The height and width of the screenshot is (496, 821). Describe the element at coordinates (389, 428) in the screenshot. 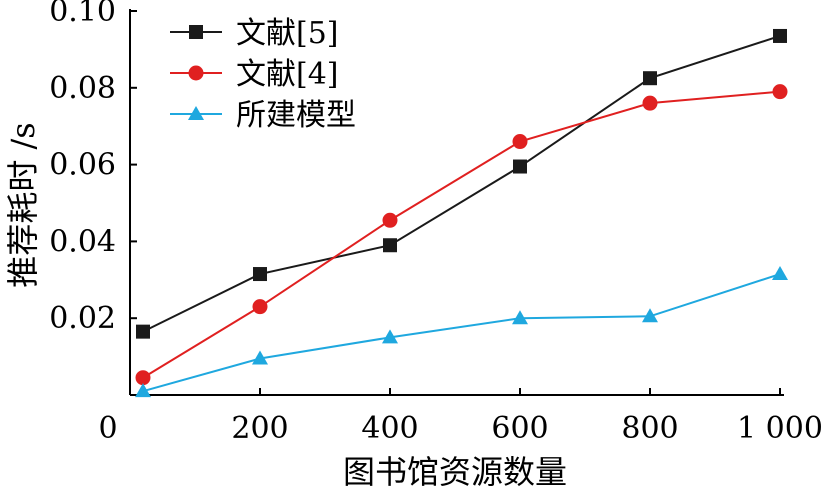

I see `x-tick-label: 400` at that location.